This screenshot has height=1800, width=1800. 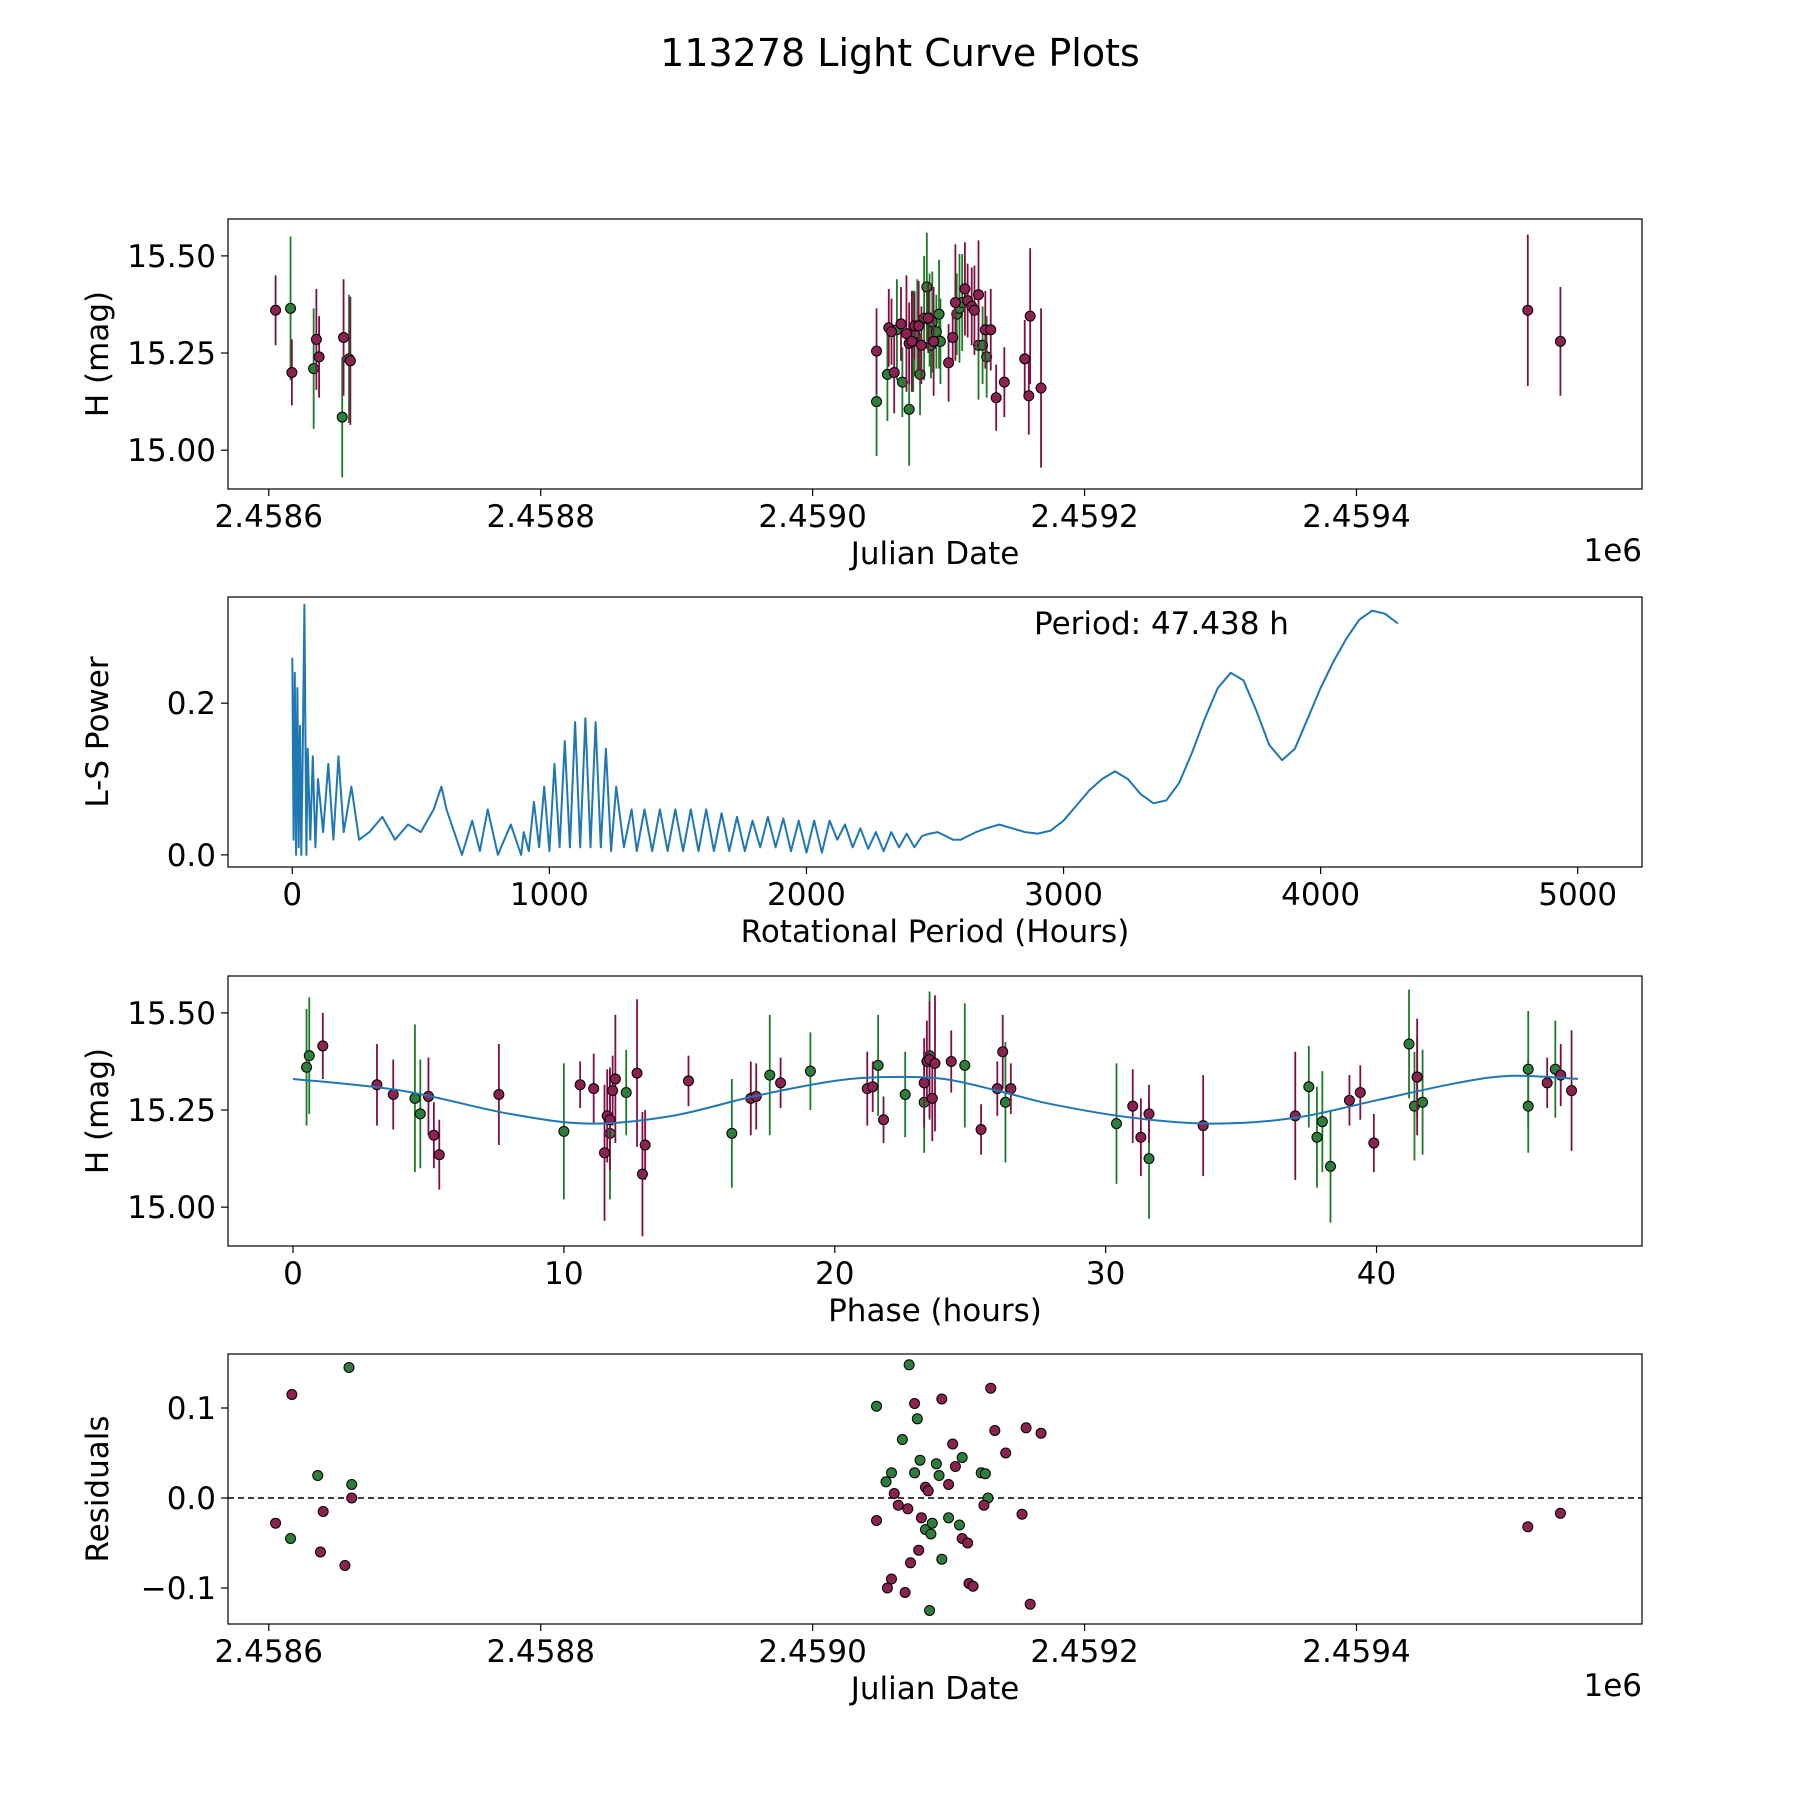 I want to click on x-tick-label: 4000, so click(x=1320, y=895).